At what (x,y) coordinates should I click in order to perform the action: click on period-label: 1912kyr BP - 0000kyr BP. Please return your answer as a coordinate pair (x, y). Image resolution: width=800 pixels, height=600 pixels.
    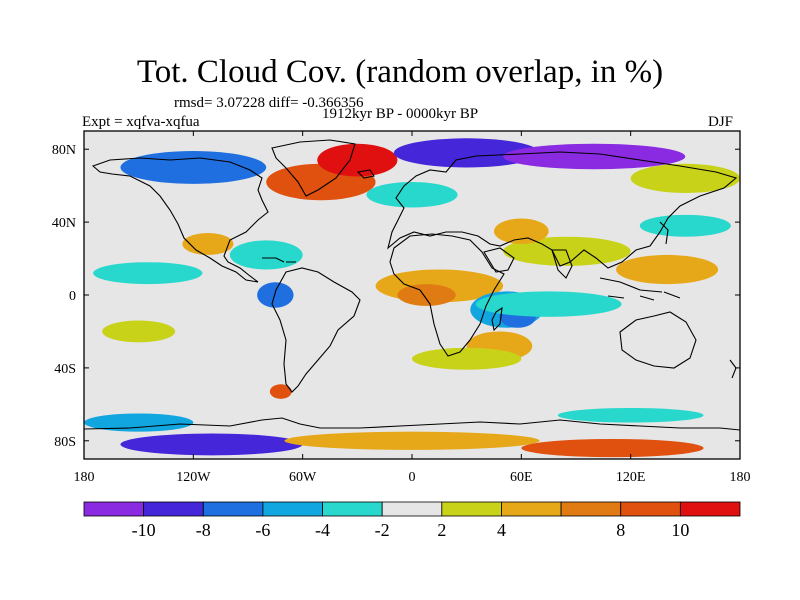
    Looking at the image, I should click on (400, 114).